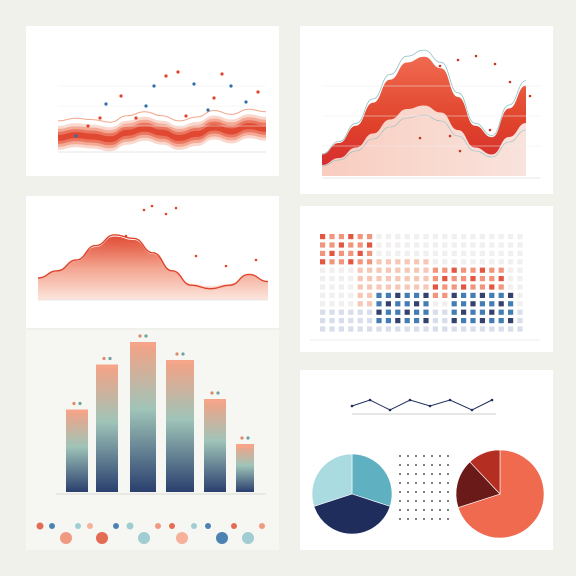 The image size is (576, 576). What do you see at coordinates (422, 405) in the screenshot?
I see `zigzag-line` at bounding box center [422, 405].